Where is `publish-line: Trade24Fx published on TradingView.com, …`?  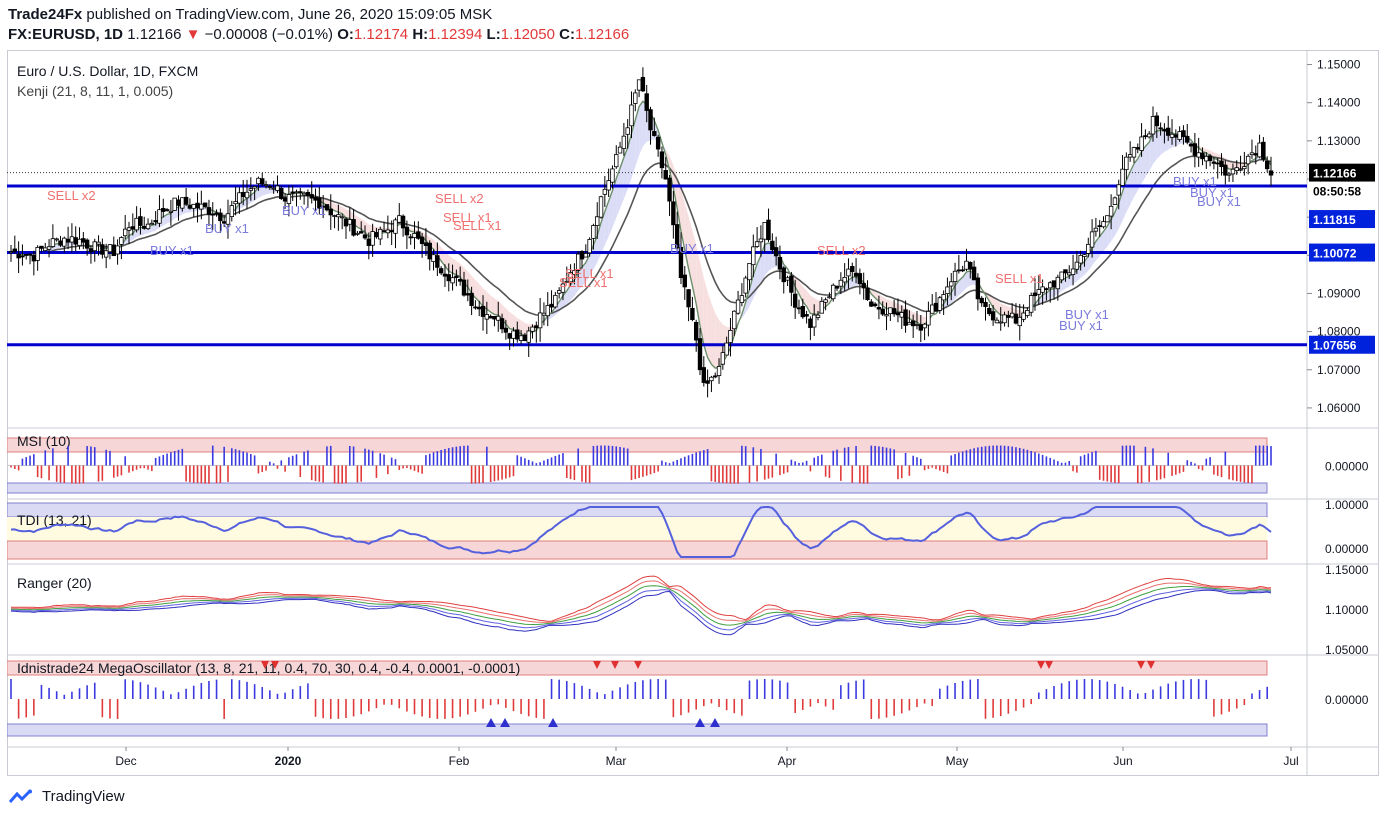 publish-line: Trade24Fx published on TradingView.com, … is located at coordinates (250, 14).